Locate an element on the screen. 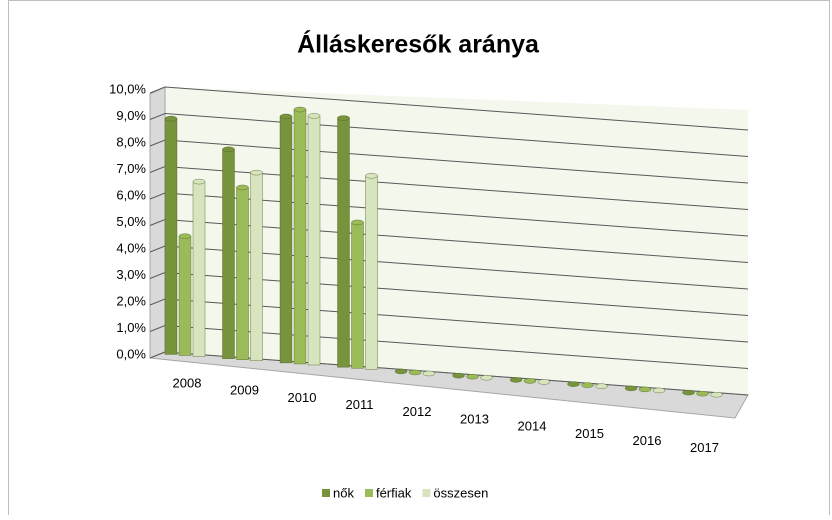  y-tick-label: 4,0% is located at coordinates (131, 247).